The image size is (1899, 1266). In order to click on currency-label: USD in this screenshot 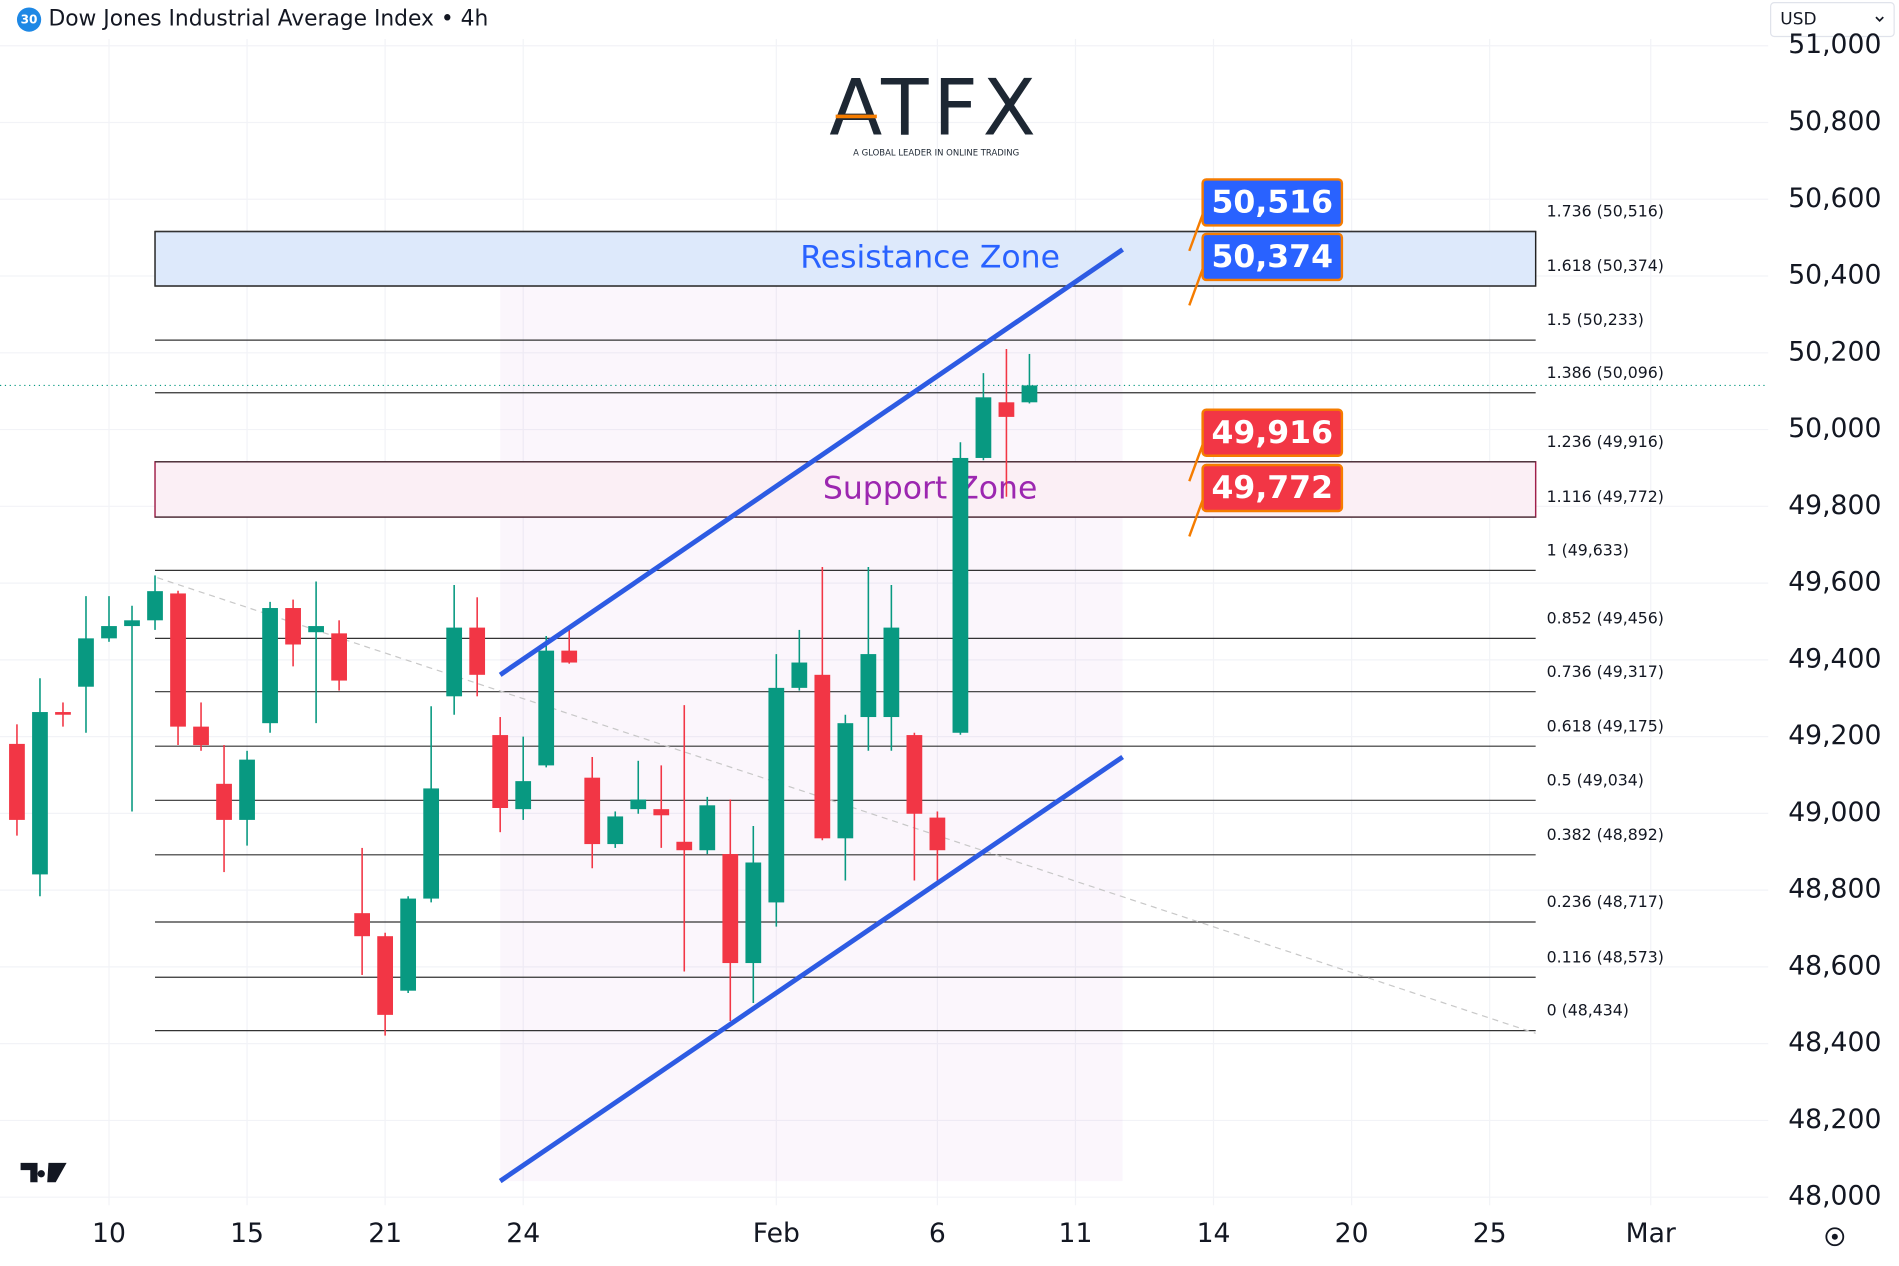, I will do `click(1798, 19)`.